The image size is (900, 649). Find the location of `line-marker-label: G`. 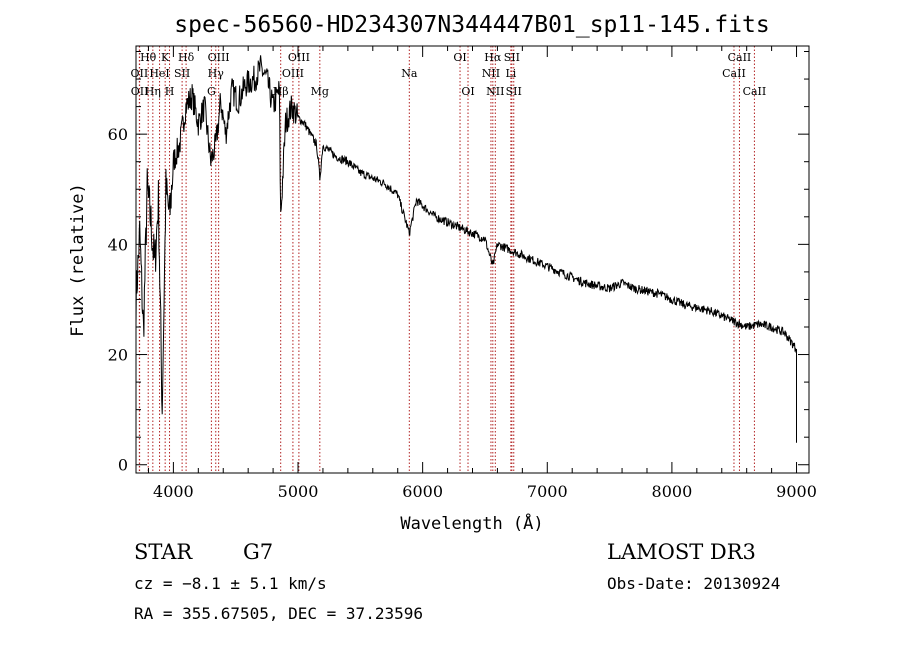

line-marker-label: G is located at coordinates (211, 91).